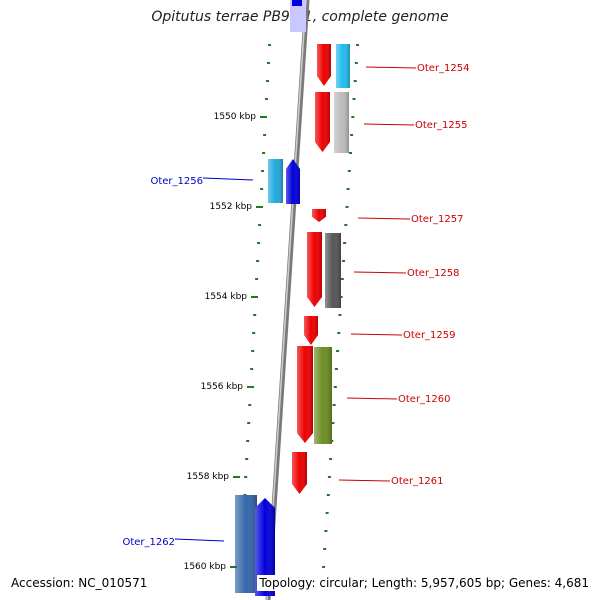 Image resolution: width=600 pixels, height=600 pixels. I want to click on genome-backbone-highlight, so click(286, 300).